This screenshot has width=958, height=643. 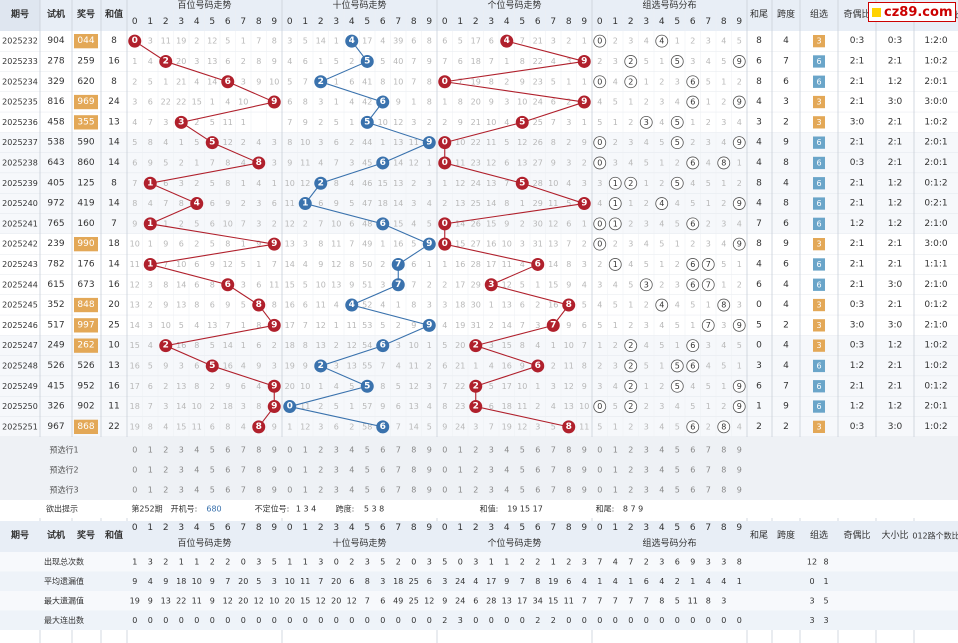 What do you see at coordinates (811, 581) in the screenshot?
I see `stats-group-value: 0` at bounding box center [811, 581].